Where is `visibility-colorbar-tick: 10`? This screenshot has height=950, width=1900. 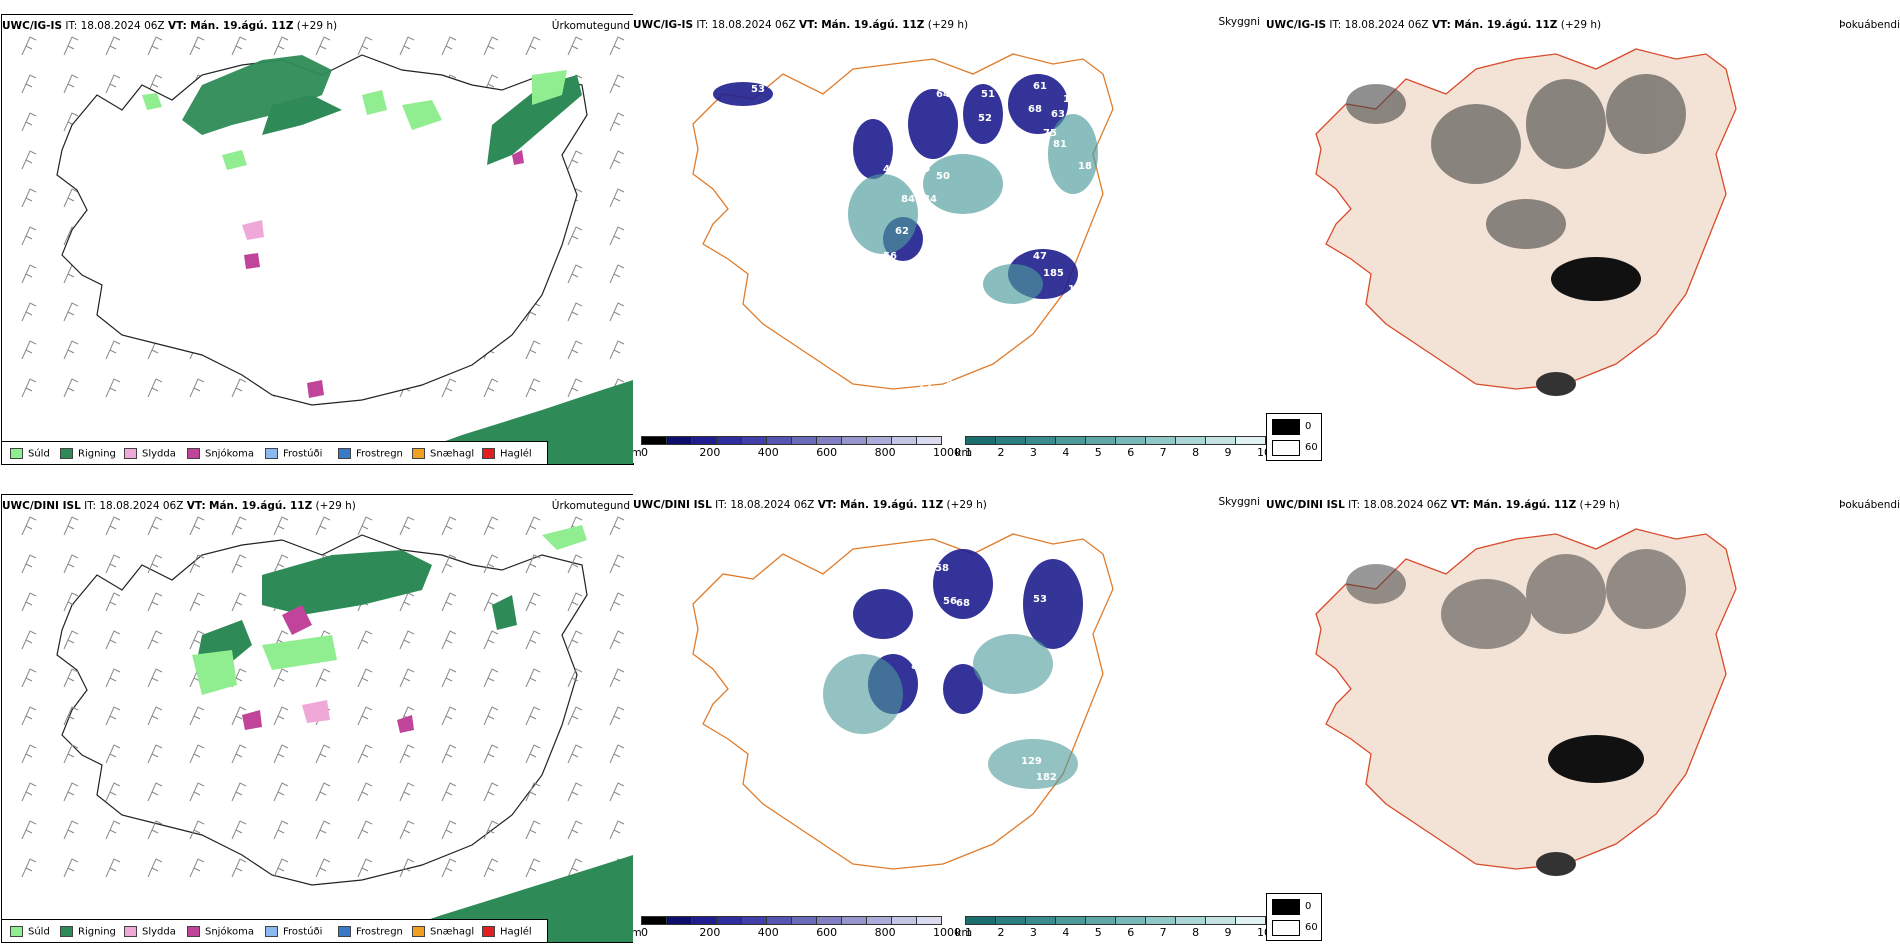 visibility-colorbar-tick: 10 is located at coordinates (1261, 452).